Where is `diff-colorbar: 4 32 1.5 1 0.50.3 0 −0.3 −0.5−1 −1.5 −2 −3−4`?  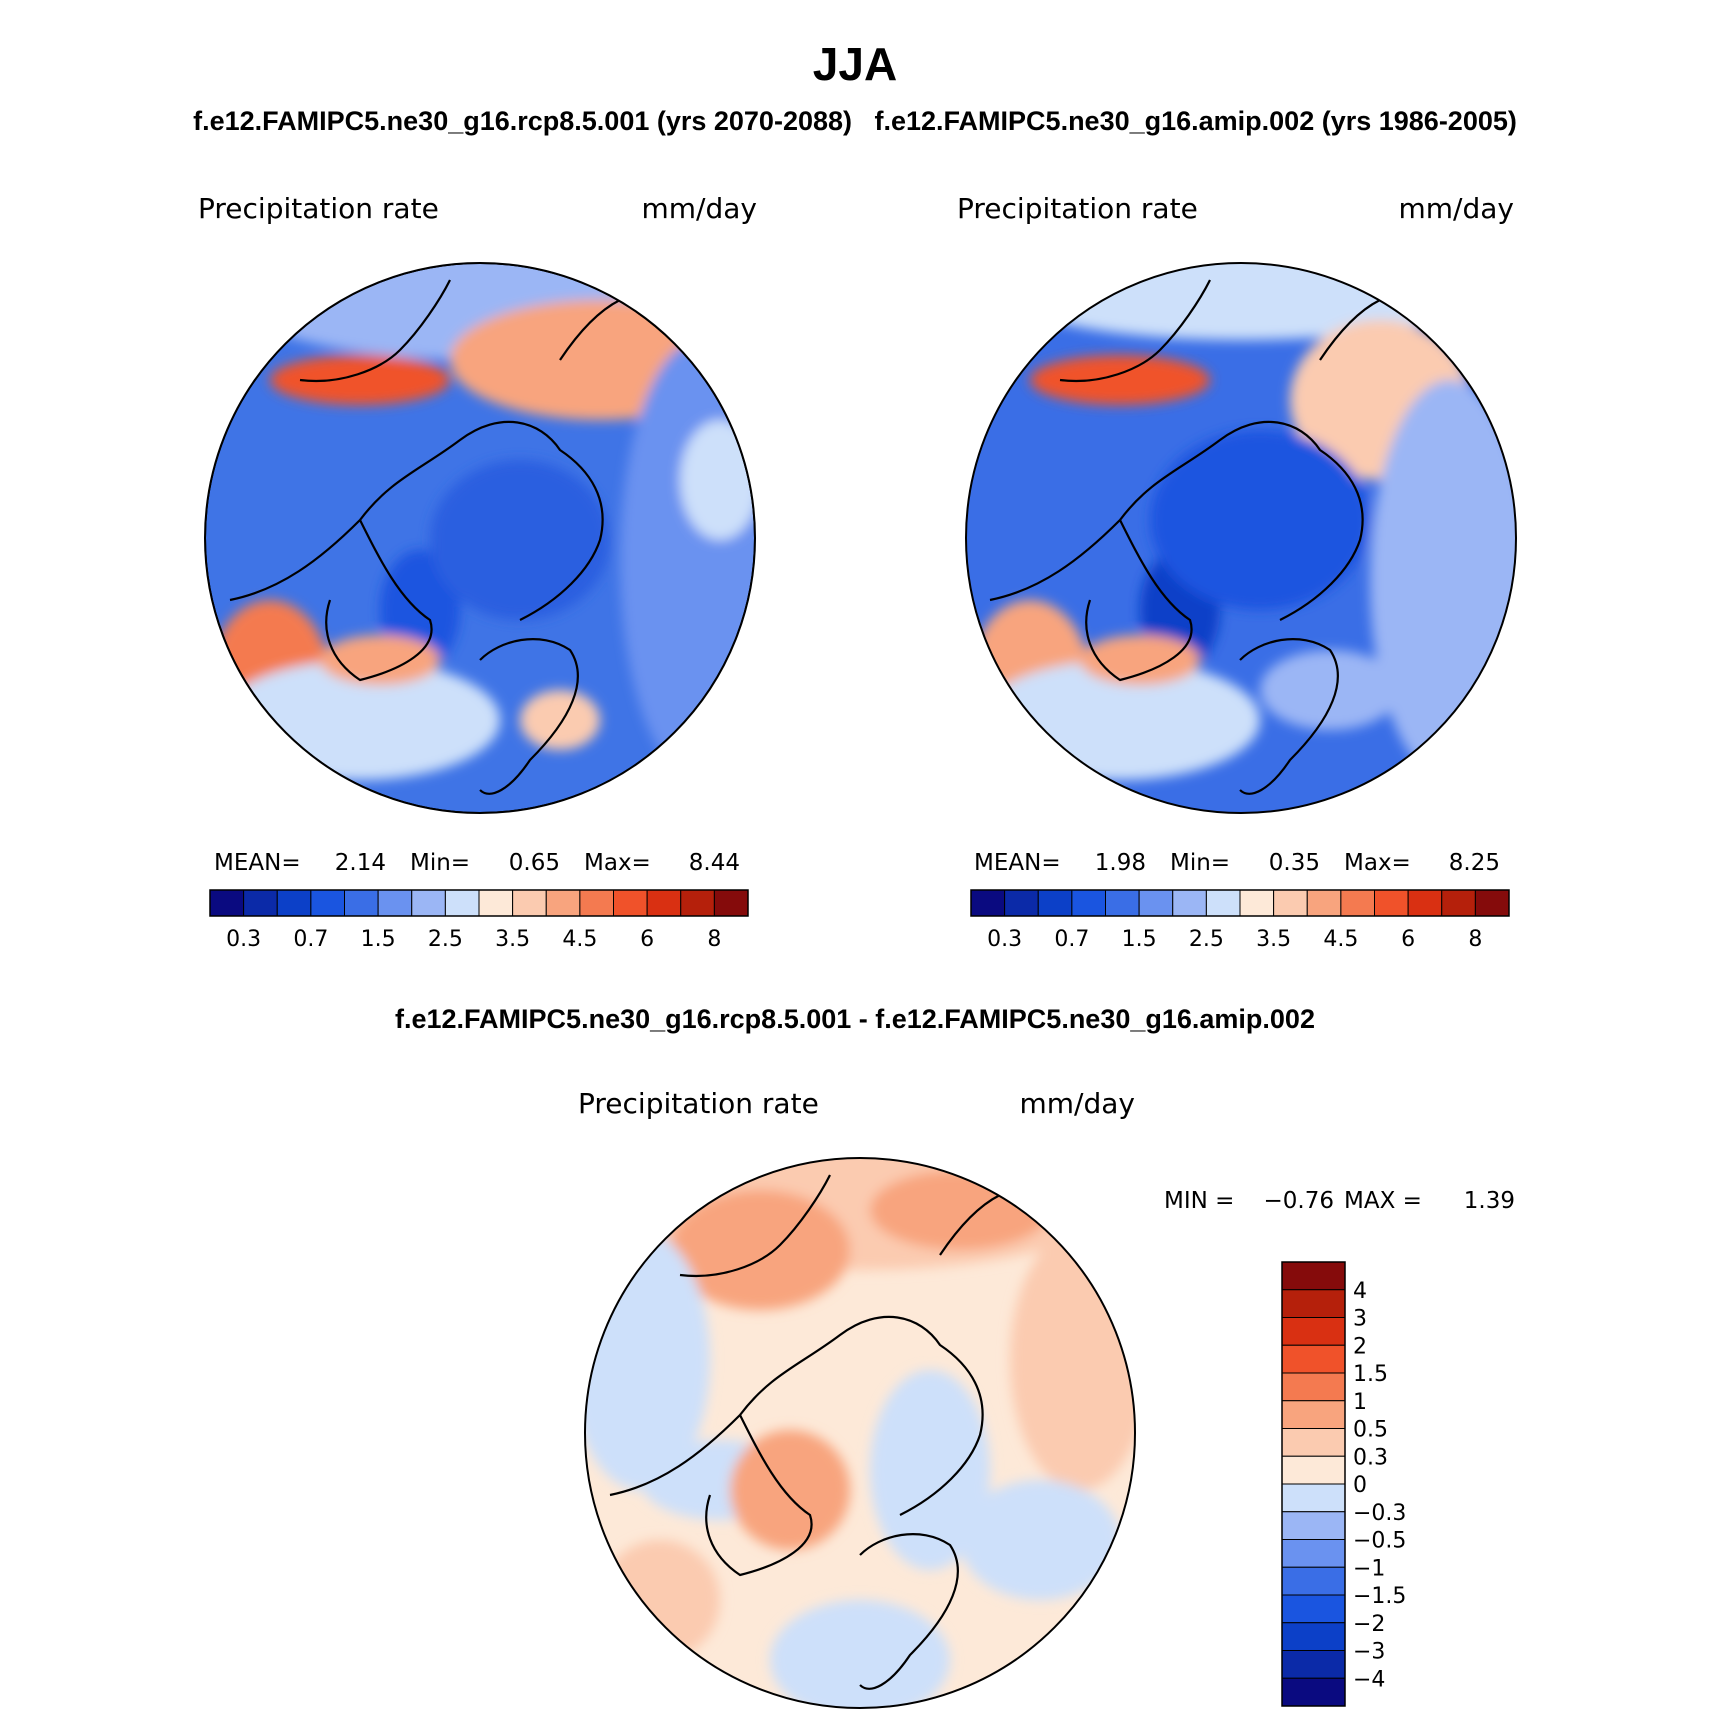 diff-colorbar: 4 32 1.5 1 0.50.3 0 −0.3 −0.5−1 −1.5 −2 −3−4 is located at coordinates (1343, 1484).